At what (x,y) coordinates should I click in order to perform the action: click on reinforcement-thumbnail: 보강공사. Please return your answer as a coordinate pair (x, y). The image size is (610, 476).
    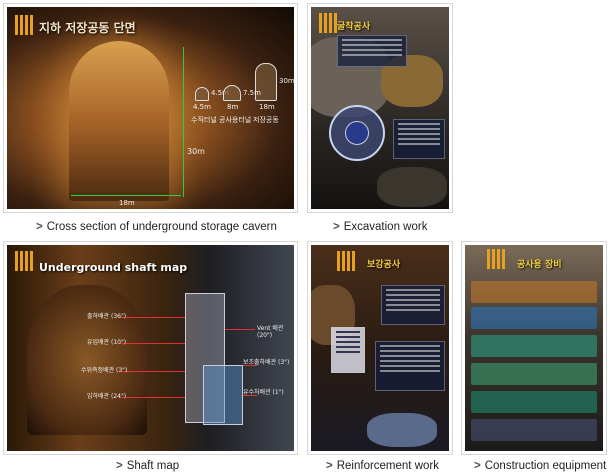
    Looking at the image, I should click on (380, 348).